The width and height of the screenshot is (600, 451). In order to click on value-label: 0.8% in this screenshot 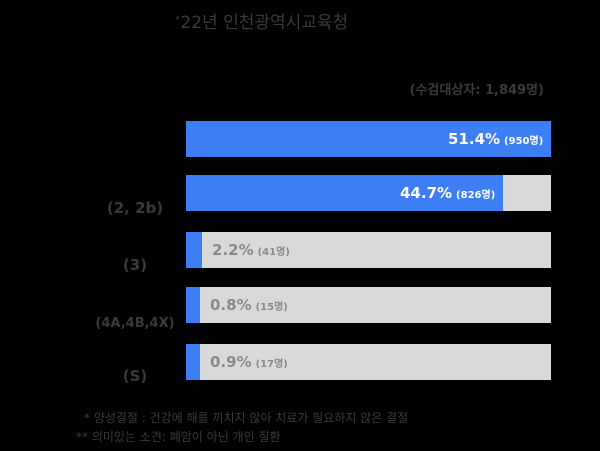, I will do `click(231, 305)`.